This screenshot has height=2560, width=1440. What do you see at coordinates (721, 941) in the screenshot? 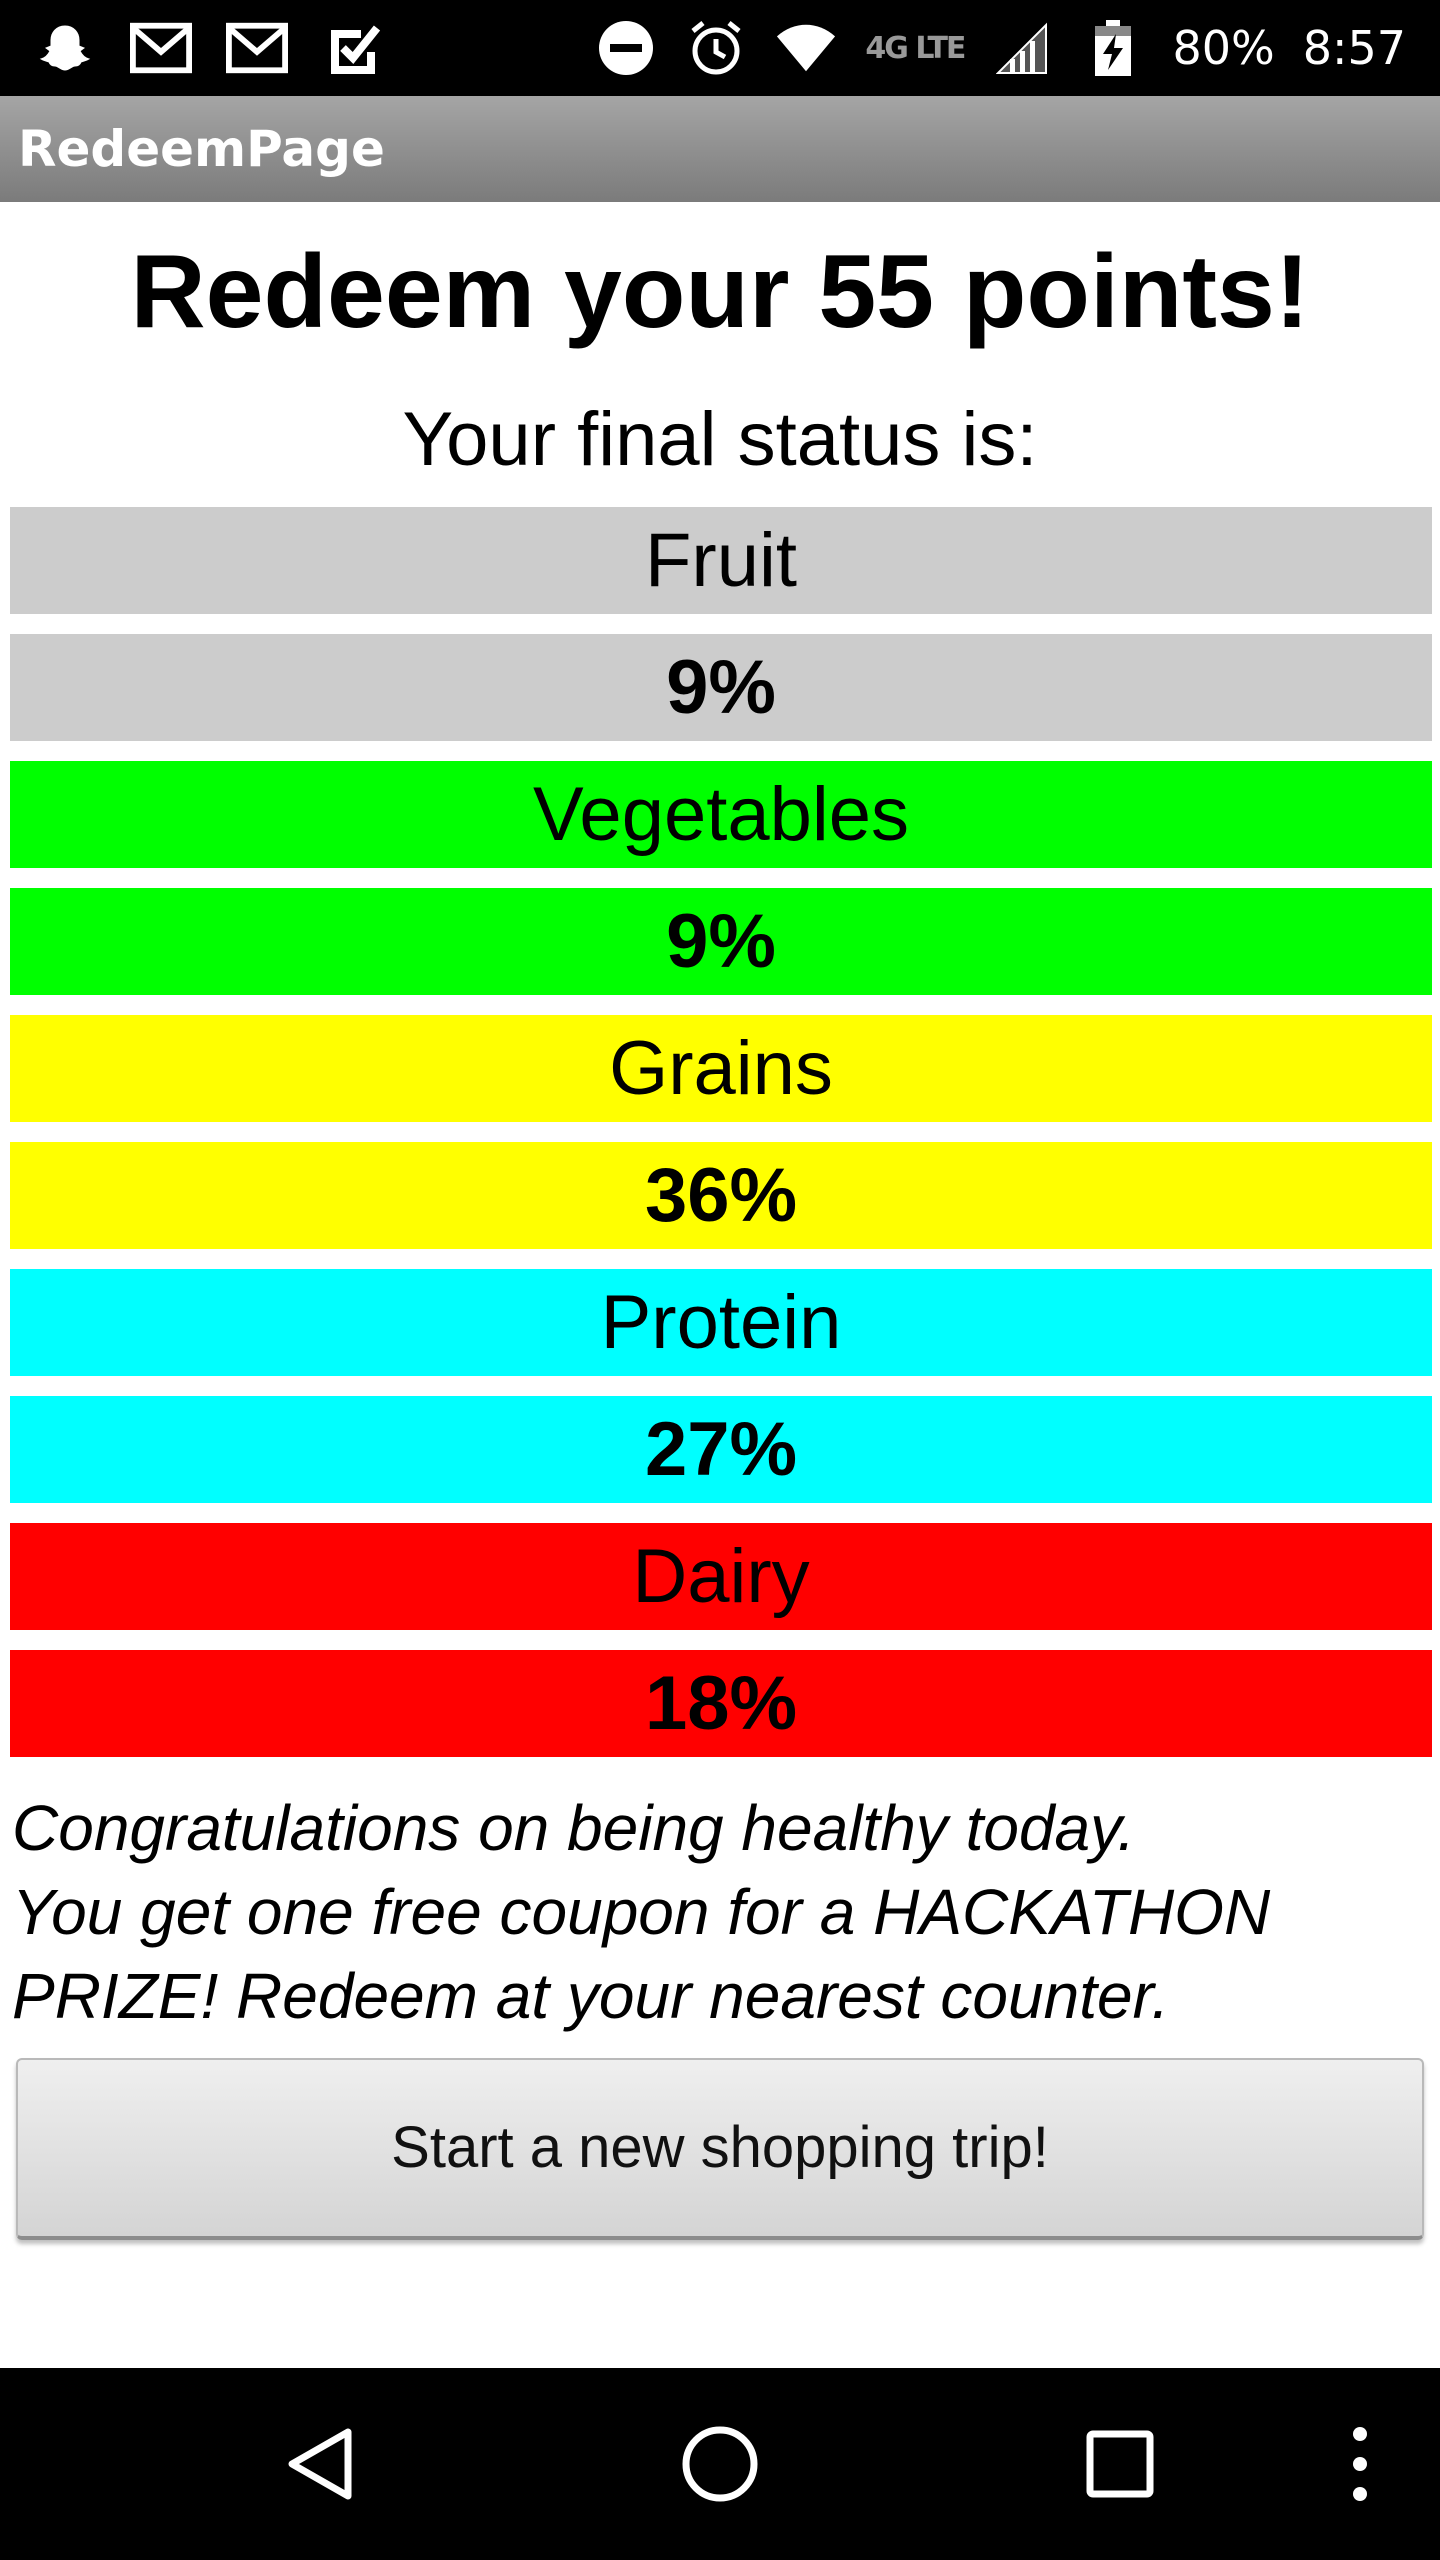
I see `vegetables-percent: 9%` at bounding box center [721, 941].